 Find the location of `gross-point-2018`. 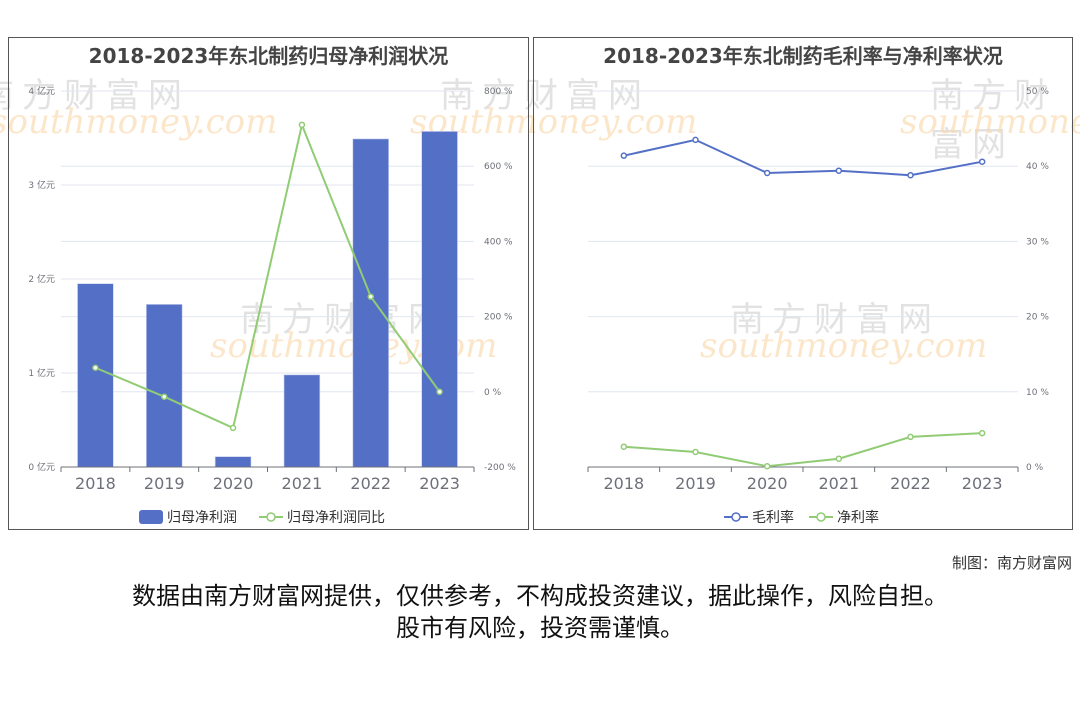

gross-point-2018 is located at coordinates (624, 155).